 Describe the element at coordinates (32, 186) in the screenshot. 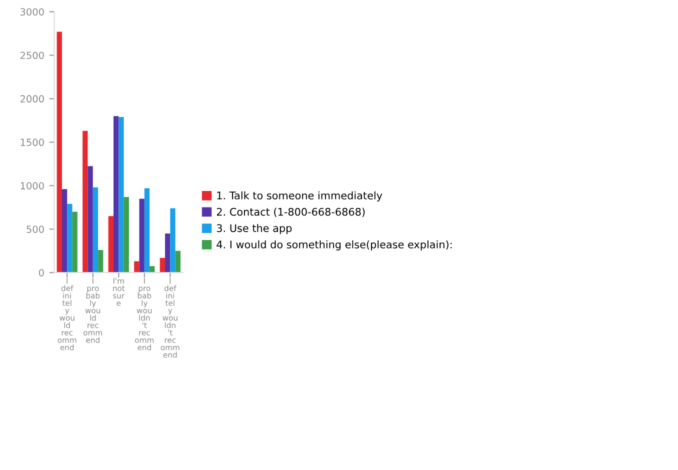

I see `y-tick-label: 1000` at that location.